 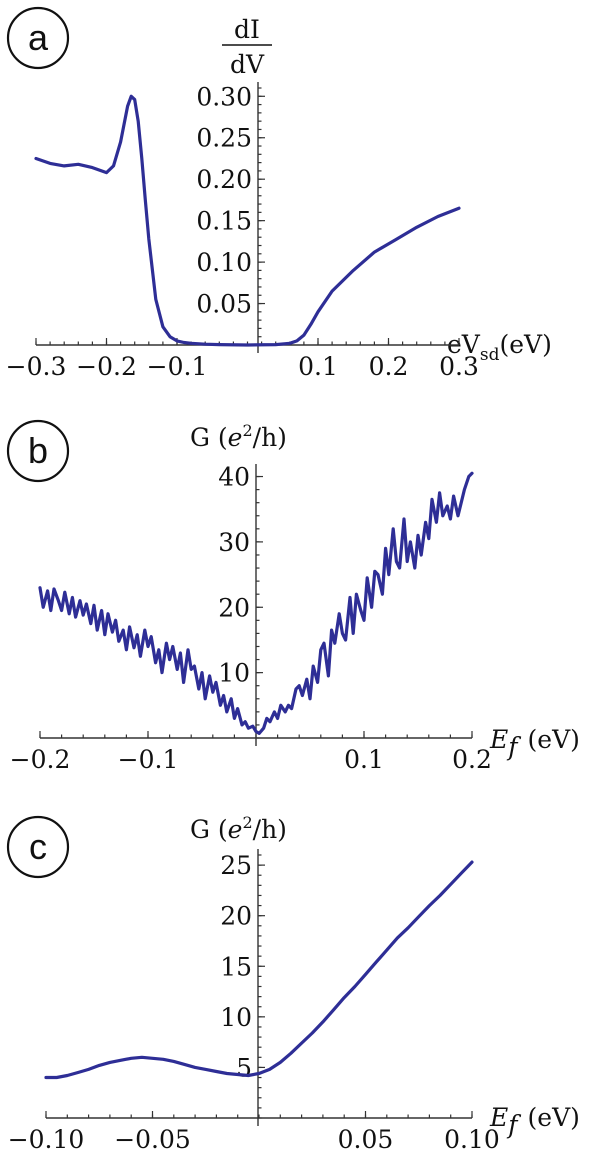 I want to click on chart-c-xlabel: Ef (eV), so click(x=534, y=1121).